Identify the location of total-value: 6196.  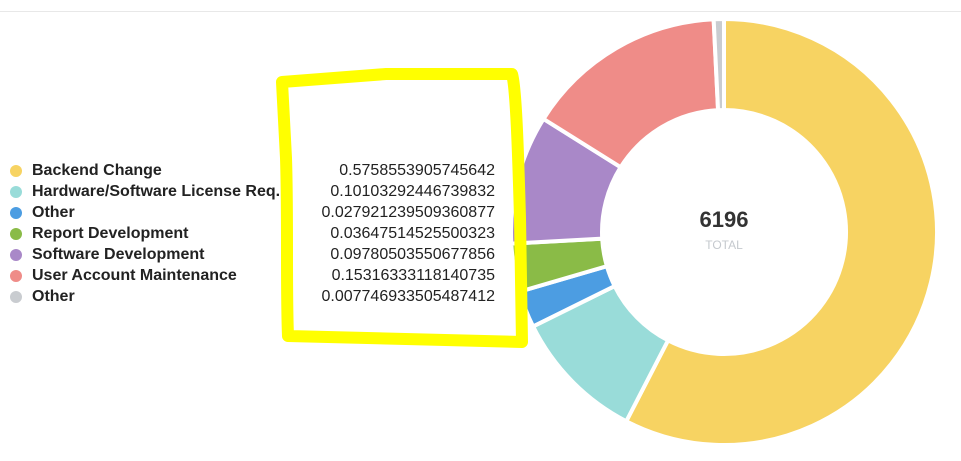
(724, 219).